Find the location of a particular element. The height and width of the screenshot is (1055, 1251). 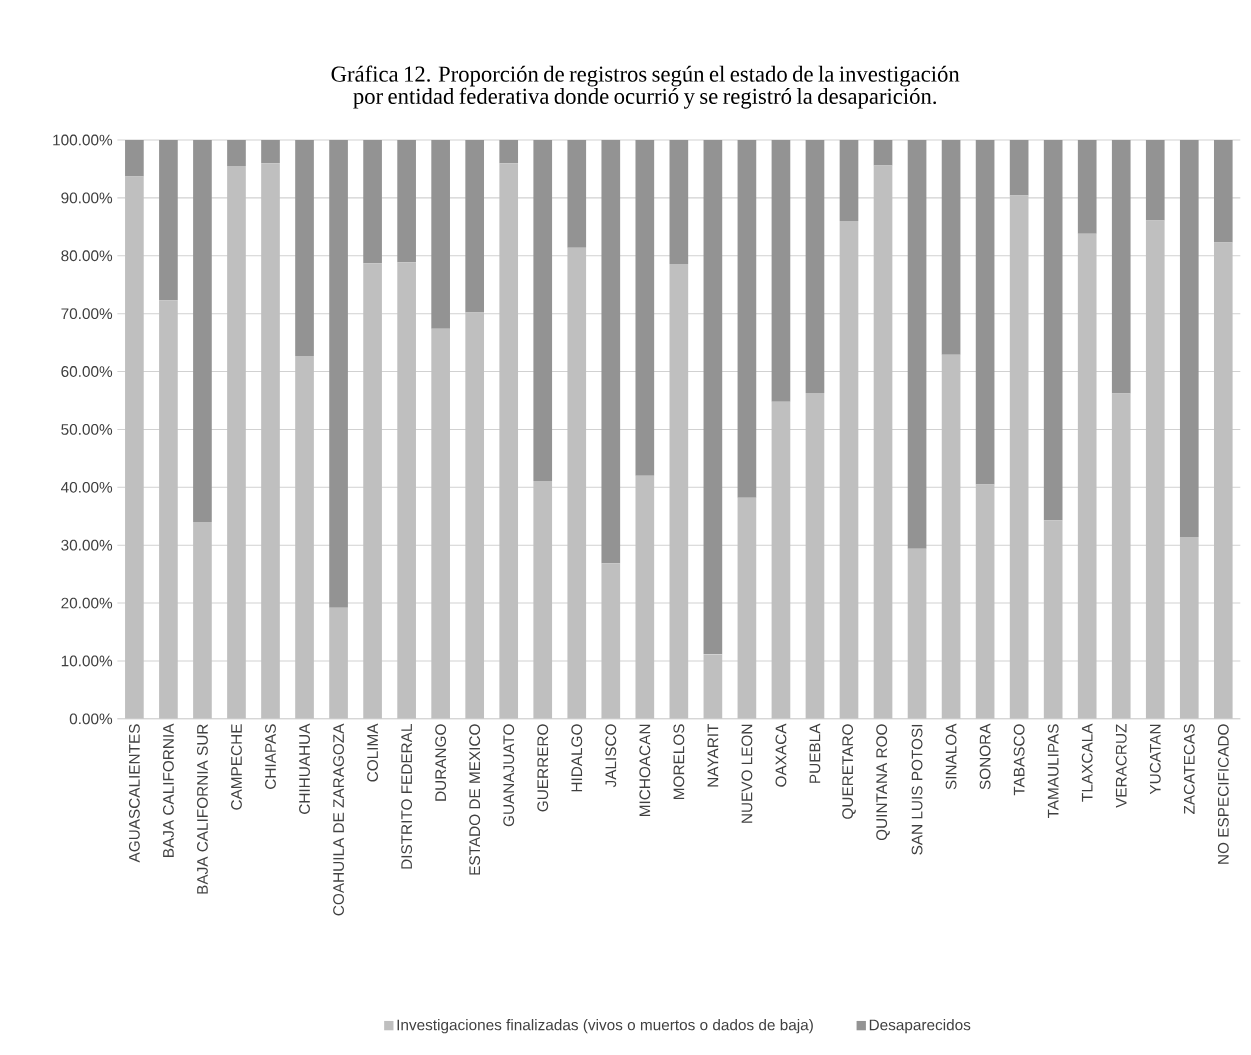

legend-label: Desaparecidos is located at coordinates (920, 1026).